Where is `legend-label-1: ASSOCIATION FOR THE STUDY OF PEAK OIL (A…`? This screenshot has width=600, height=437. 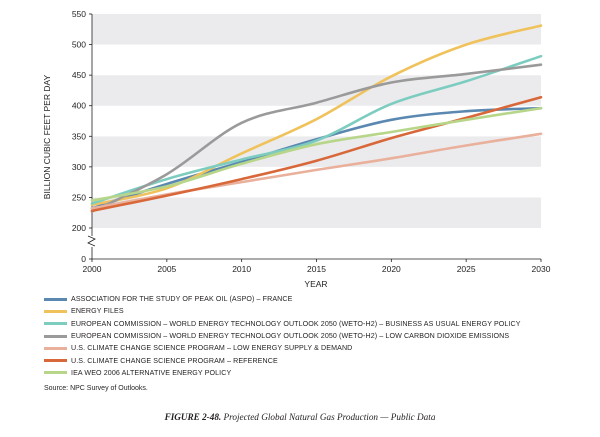
legend-label-1: ASSOCIATION FOR THE STUDY OF PEAK OIL (A… is located at coordinates (182, 299).